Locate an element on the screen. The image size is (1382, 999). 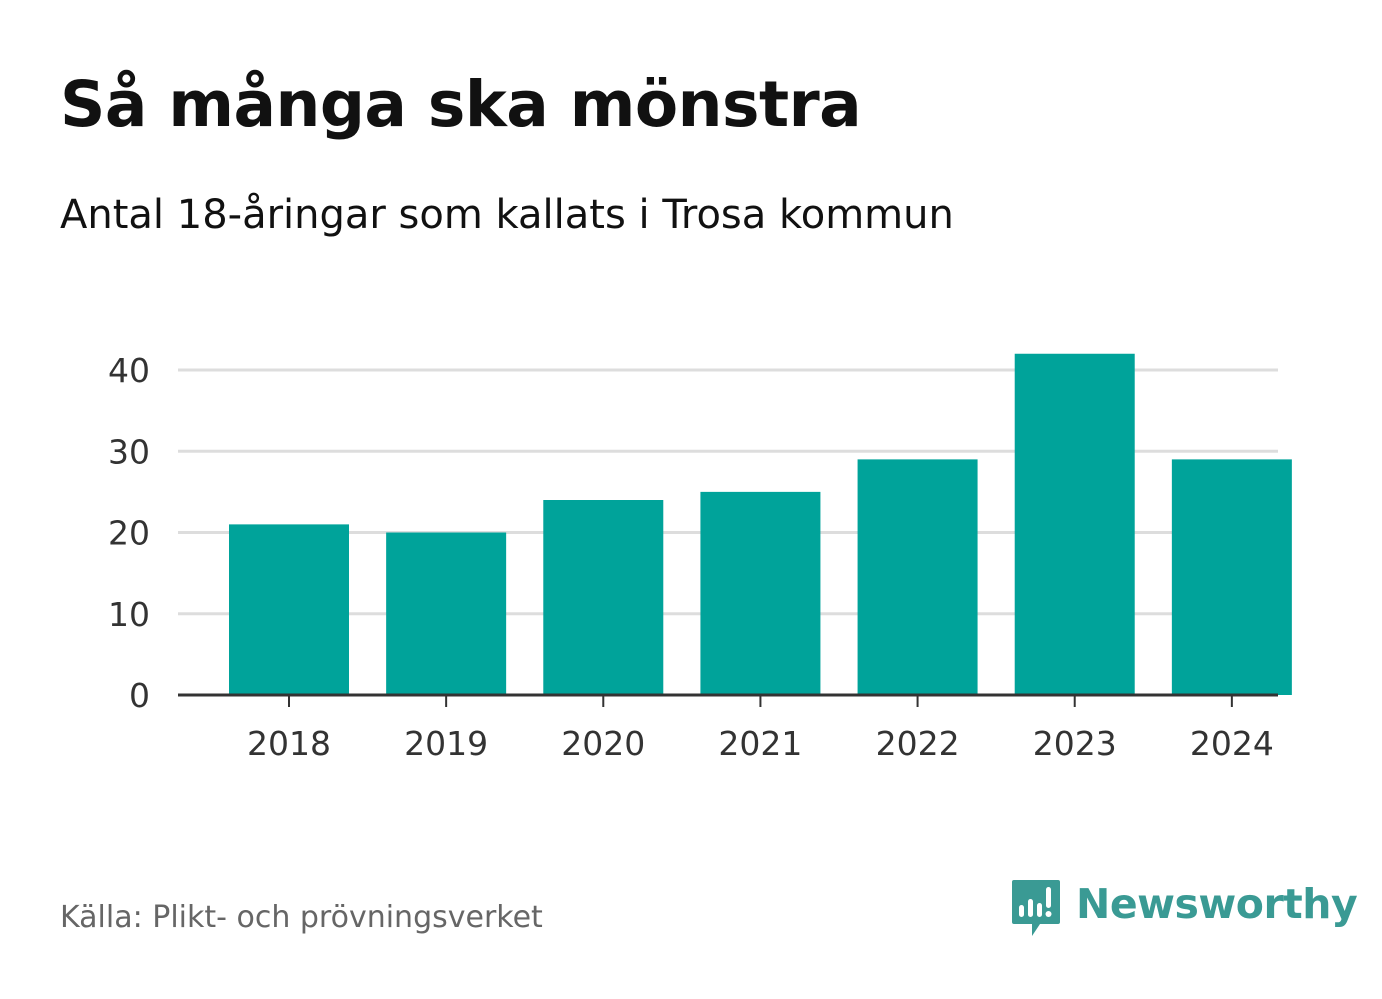
newsworthy-logo: Newsworthy is located at coordinates (1184, 910).